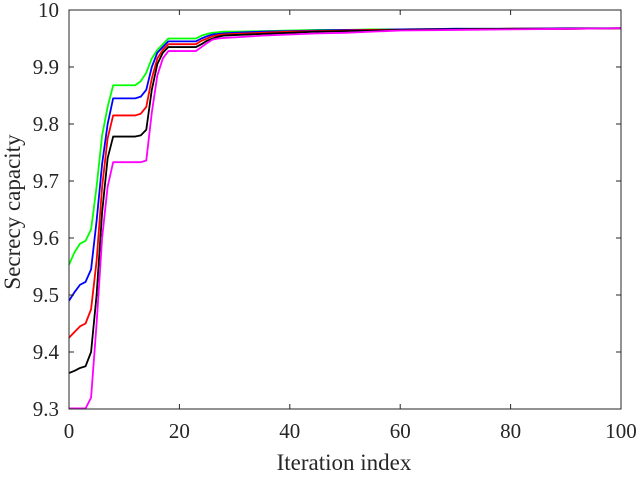 This screenshot has width=640, height=479. Describe the element at coordinates (46, 352) in the screenshot. I see `y-tick-label: 9.4` at that location.